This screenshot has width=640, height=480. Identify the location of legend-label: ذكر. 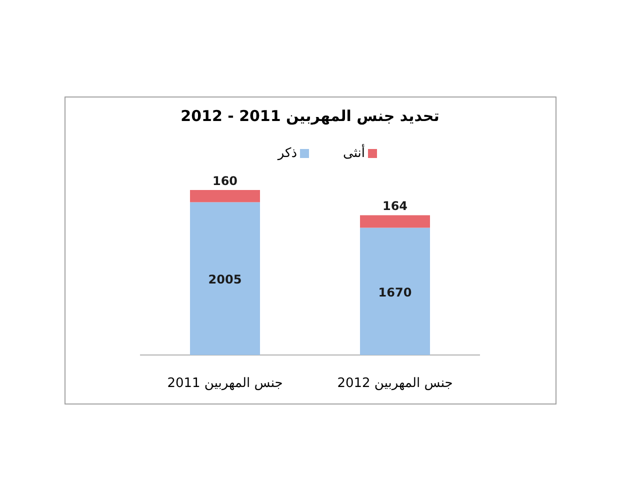
(287, 153).